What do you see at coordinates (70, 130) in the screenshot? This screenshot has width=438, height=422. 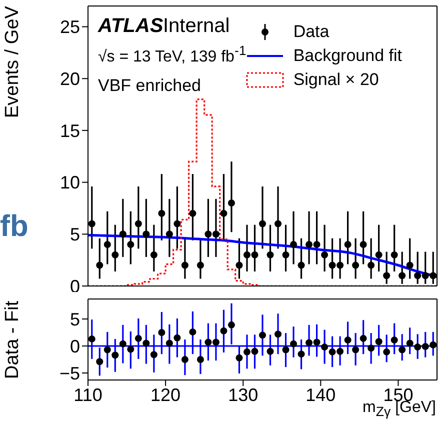 I see `y-tick-label: 15` at bounding box center [70, 130].